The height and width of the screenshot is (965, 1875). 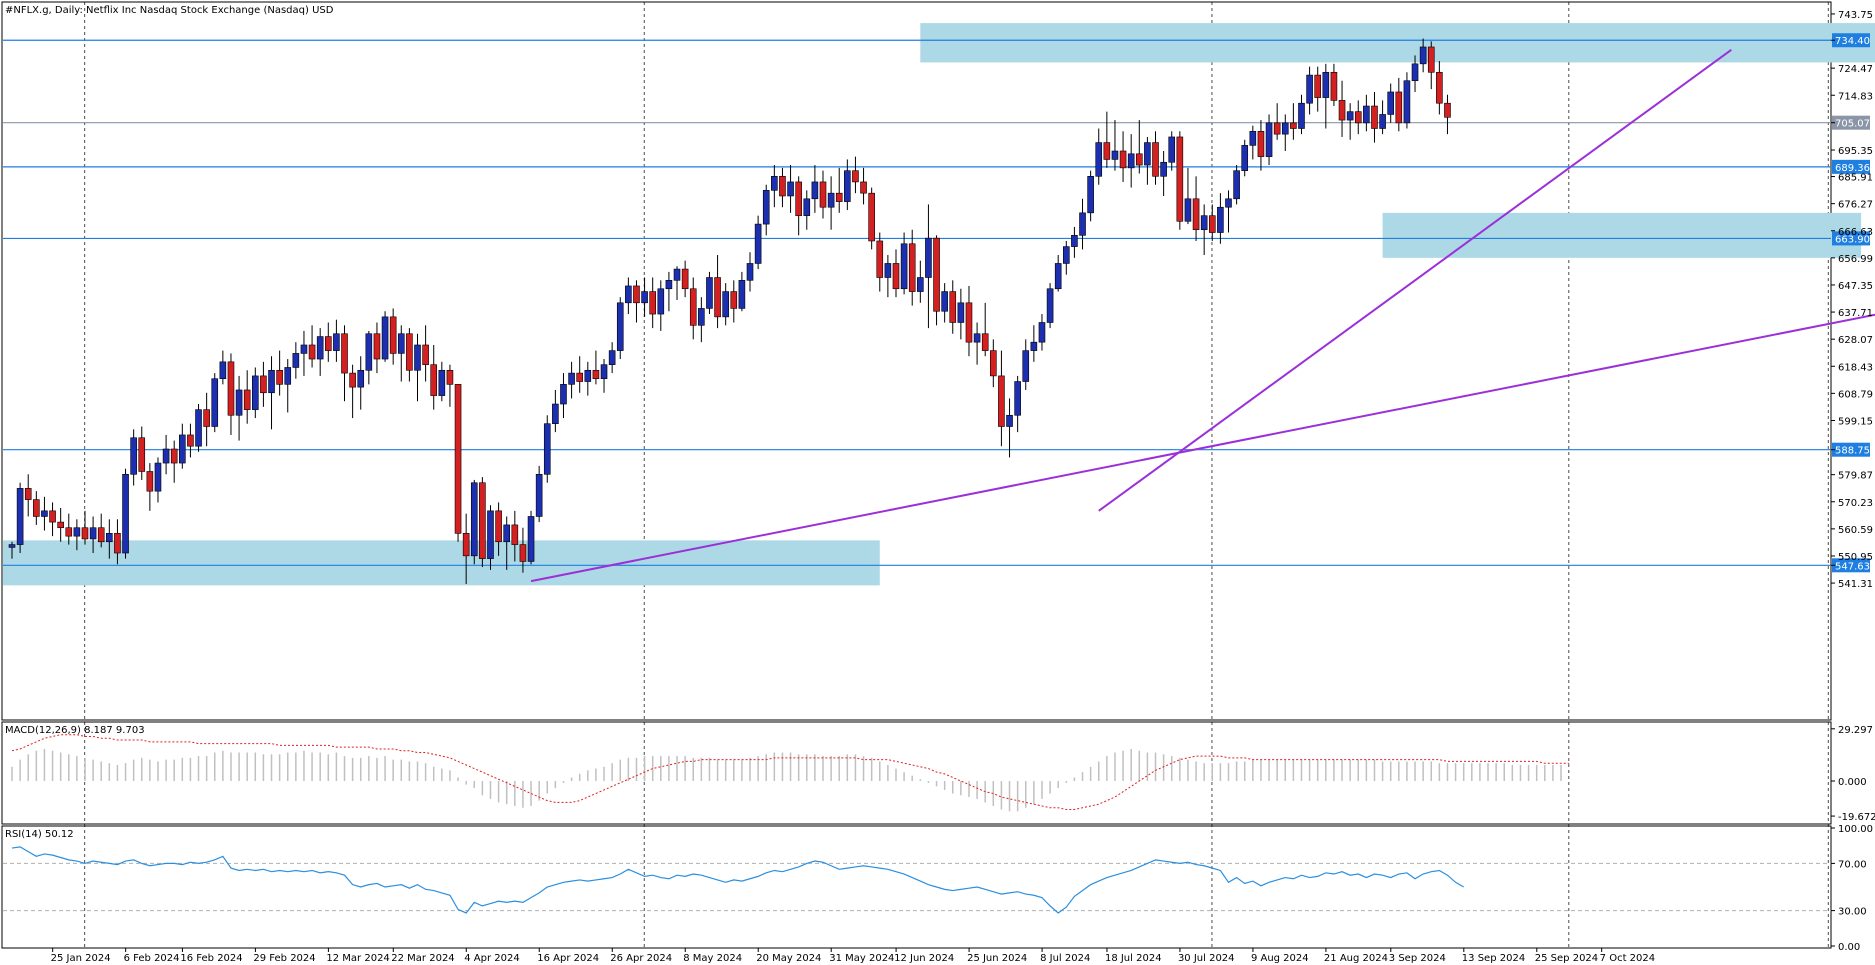 I want to click on price-axis-tick-label: 599.15, so click(x=1855, y=421).